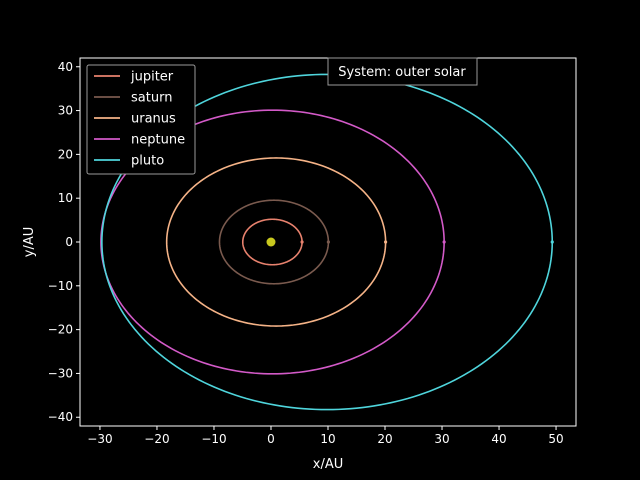 The image size is (640, 480). What do you see at coordinates (555, 439) in the screenshot?
I see `x-tick-label: 50` at bounding box center [555, 439].